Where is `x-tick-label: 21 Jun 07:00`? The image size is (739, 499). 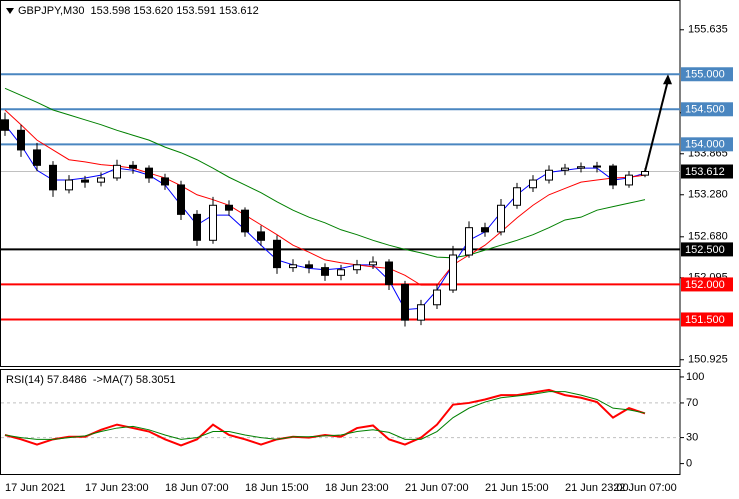
x-tick-label: 21 Jun 07:00 is located at coordinates (437, 488).